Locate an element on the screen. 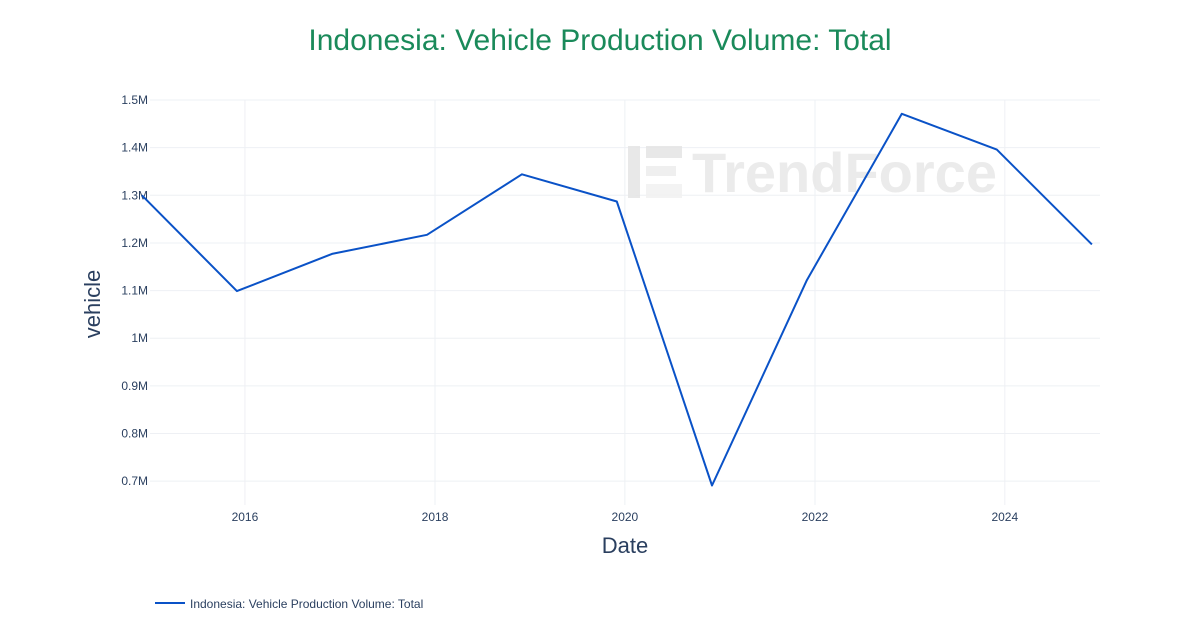  y-tick-label: 1M is located at coordinates (139, 338).